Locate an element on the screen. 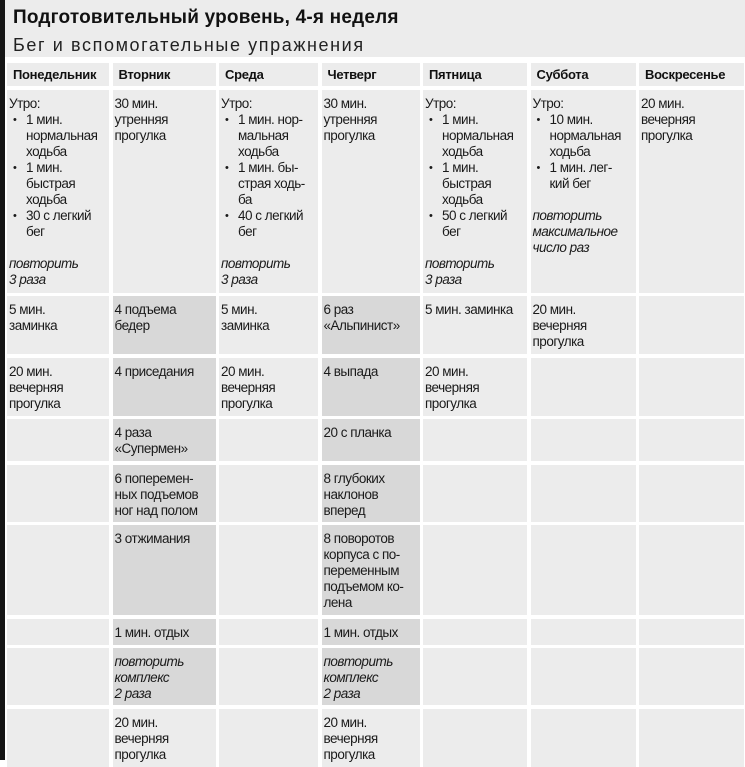 This screenshot has width=745, height=767. table-cell: 3 отжимания is located at coordinates (164, 570).